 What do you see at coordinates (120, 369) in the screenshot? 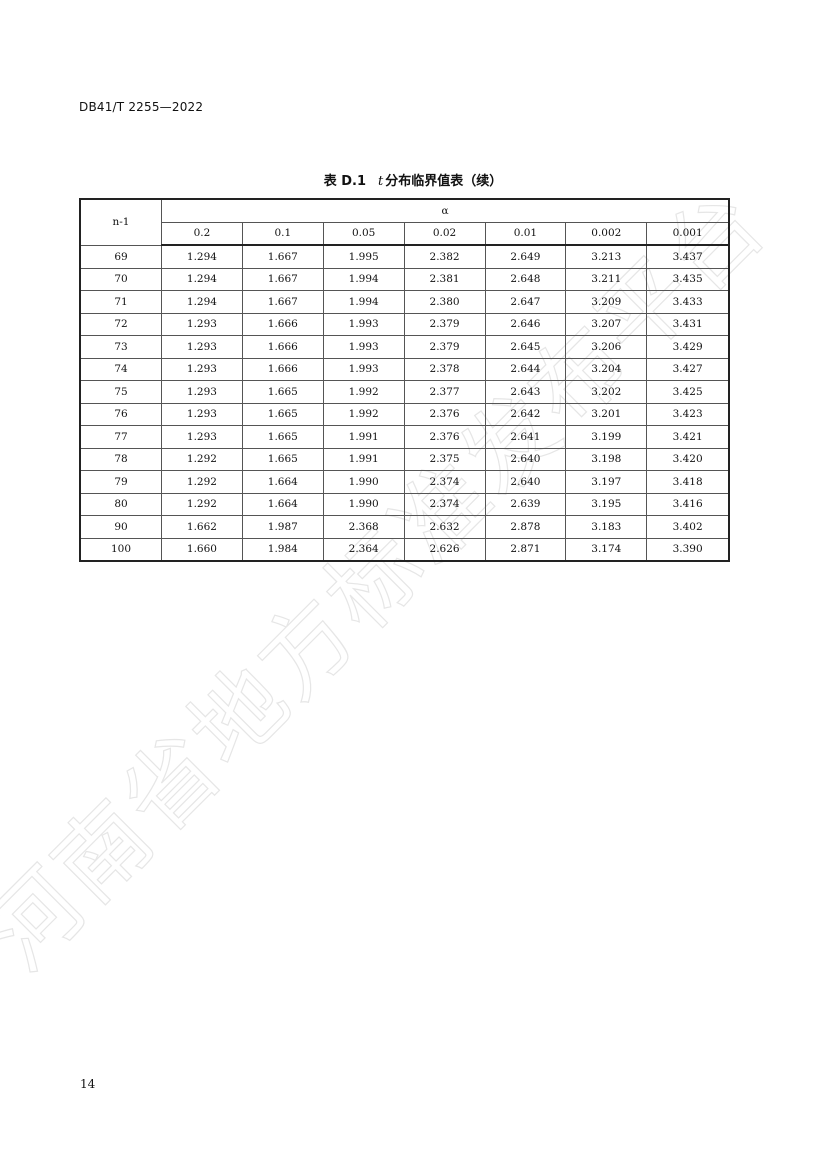
I see `row-label: 74` at bounding box center [120, 369].